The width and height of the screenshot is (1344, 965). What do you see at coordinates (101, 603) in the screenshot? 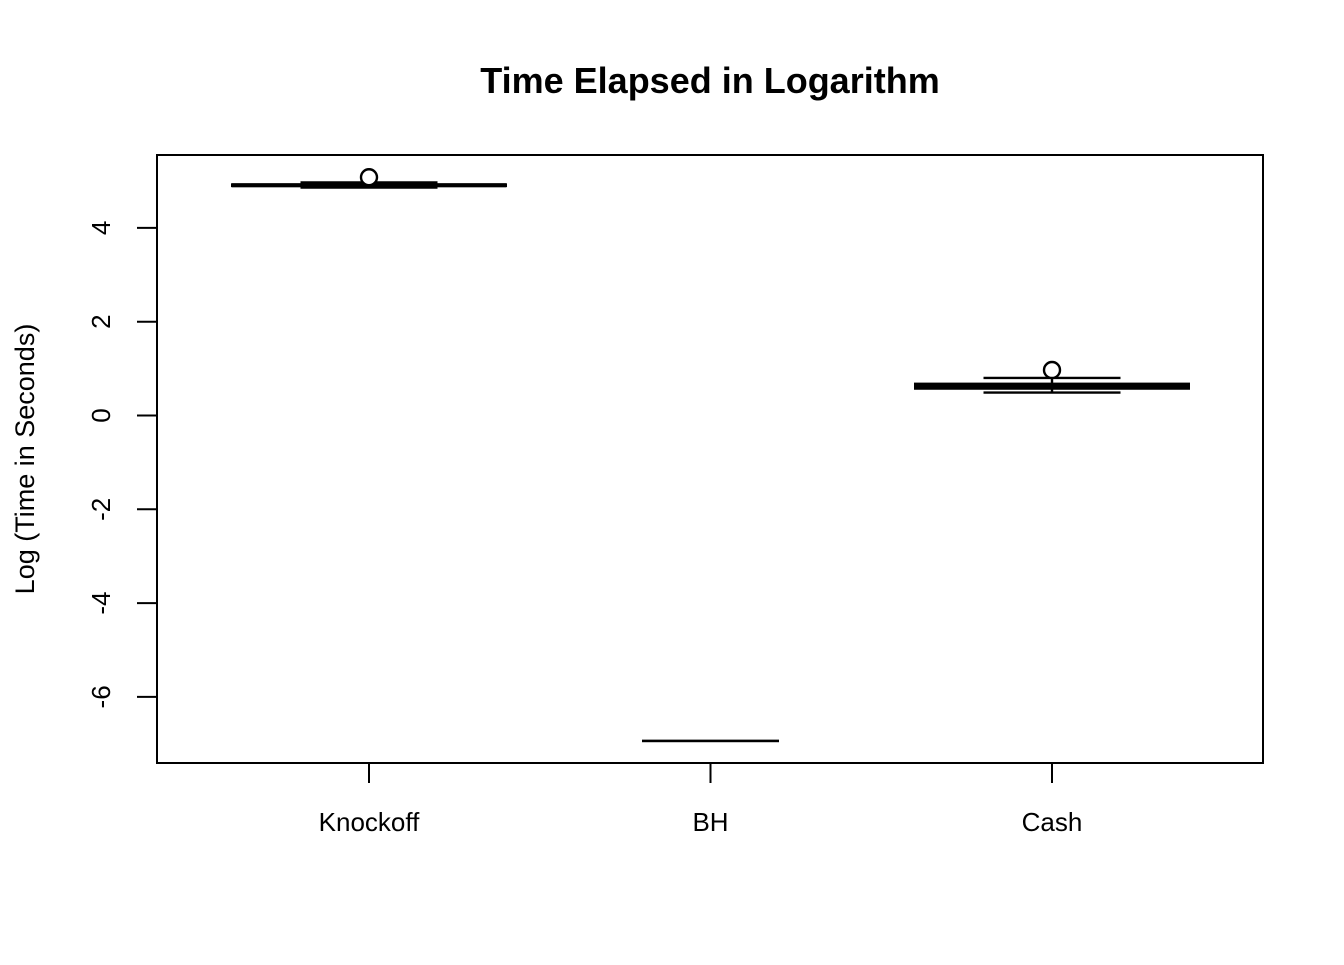
I see `y-tick-label: -4` at bounding box center [101, 603].